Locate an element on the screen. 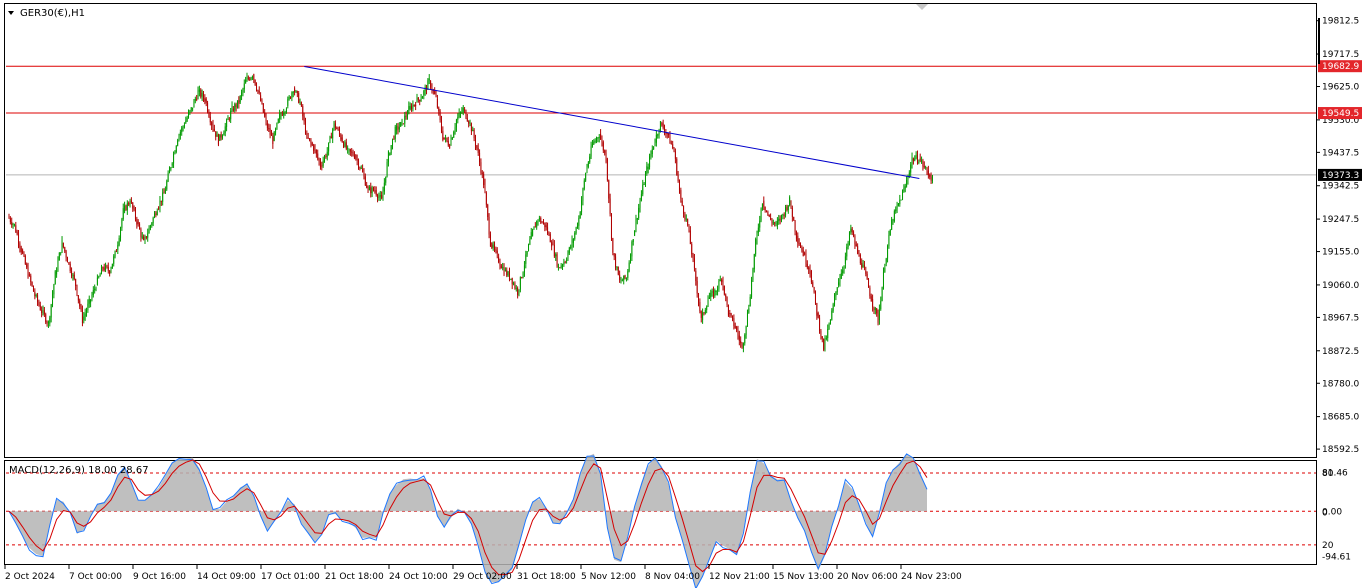 This screenshot has height=588, width=1366. price-tick-label: 19437.5 is located at coordinates (1340, 153).